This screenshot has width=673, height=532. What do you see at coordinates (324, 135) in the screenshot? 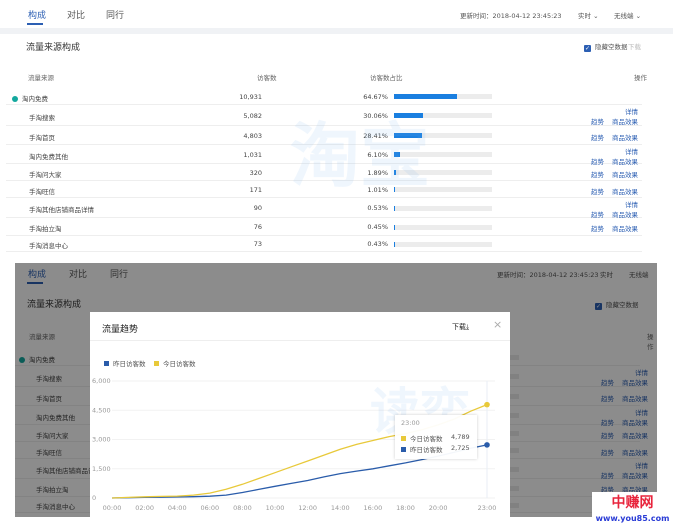
I see `table-row: 手淘首页 4,803 28.41% 趋势 商品效果` at bounding box center [324, 135].